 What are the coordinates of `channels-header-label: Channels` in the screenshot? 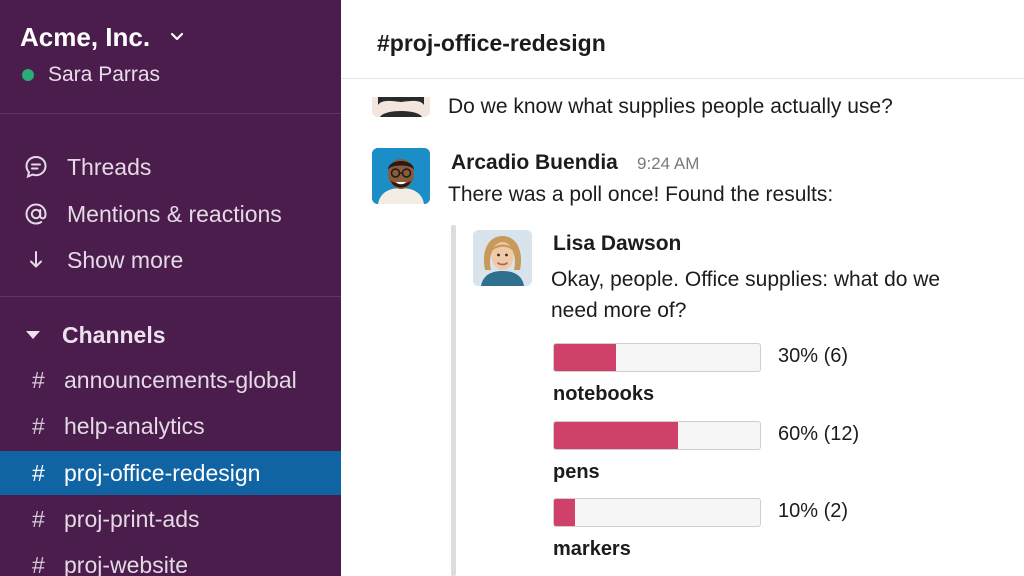 It's located at (114, 334).